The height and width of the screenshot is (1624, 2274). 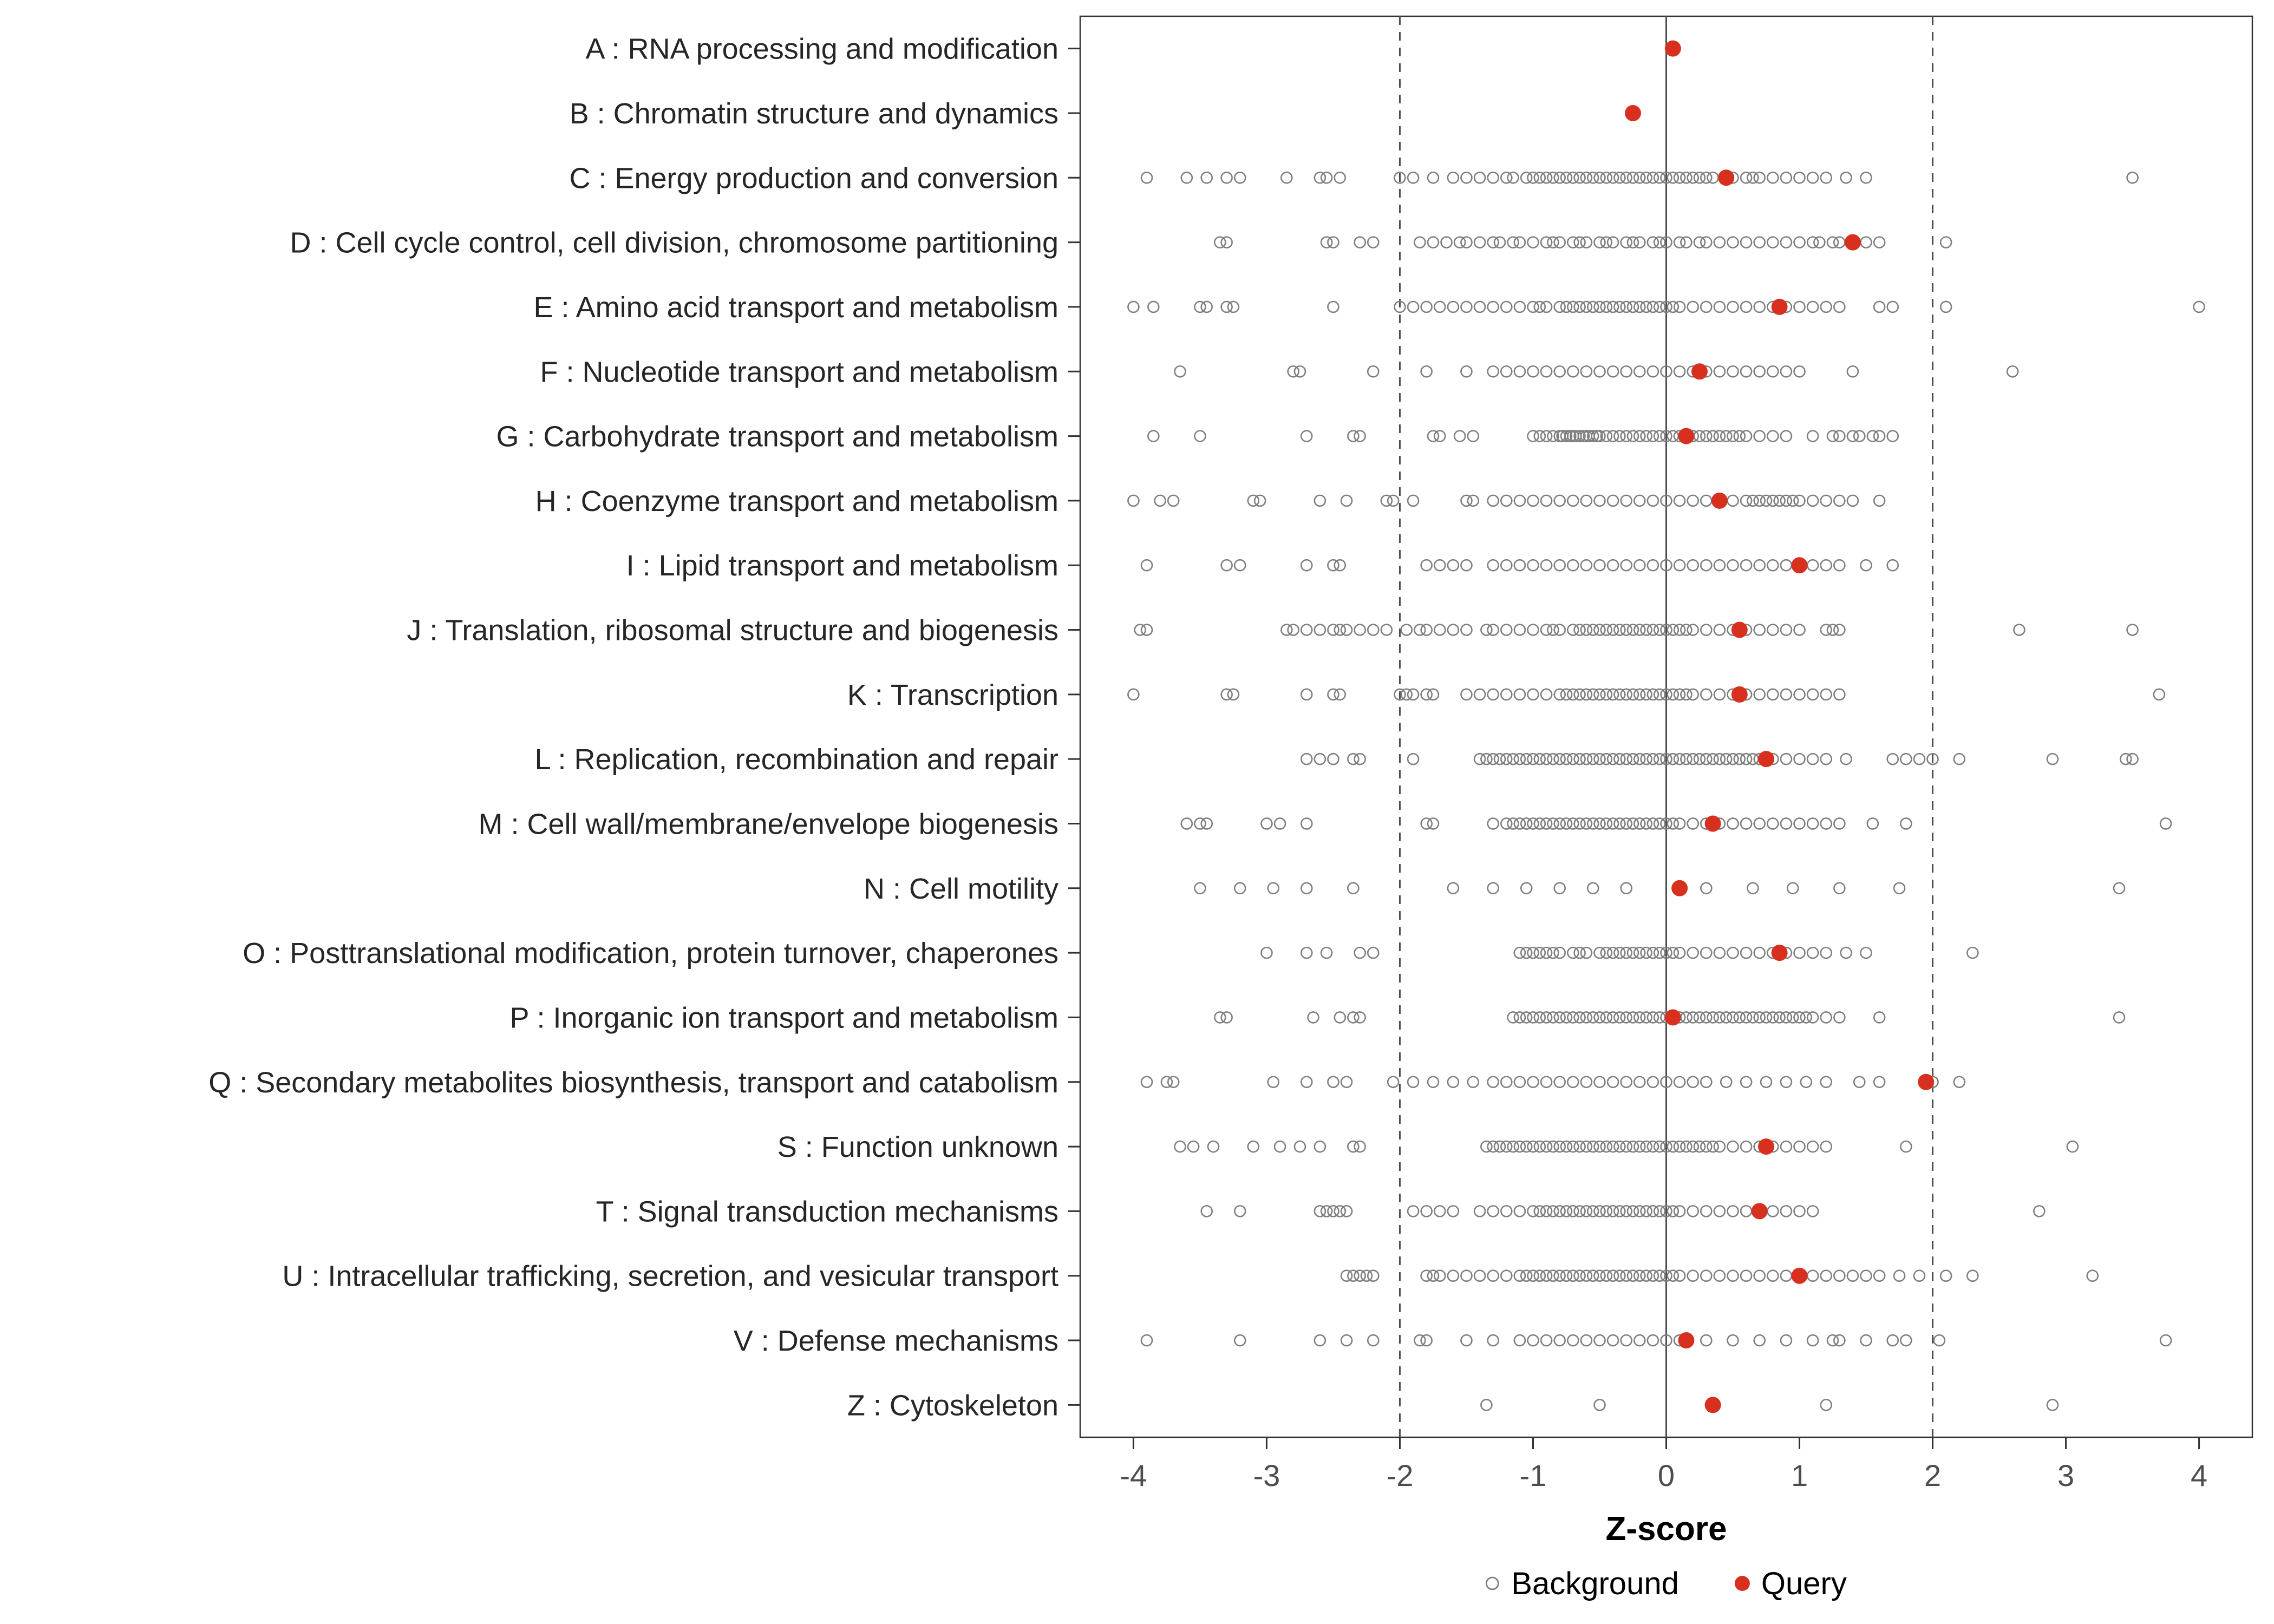 I want to click on legend: Background Query, so click(x=1666, y=1583).